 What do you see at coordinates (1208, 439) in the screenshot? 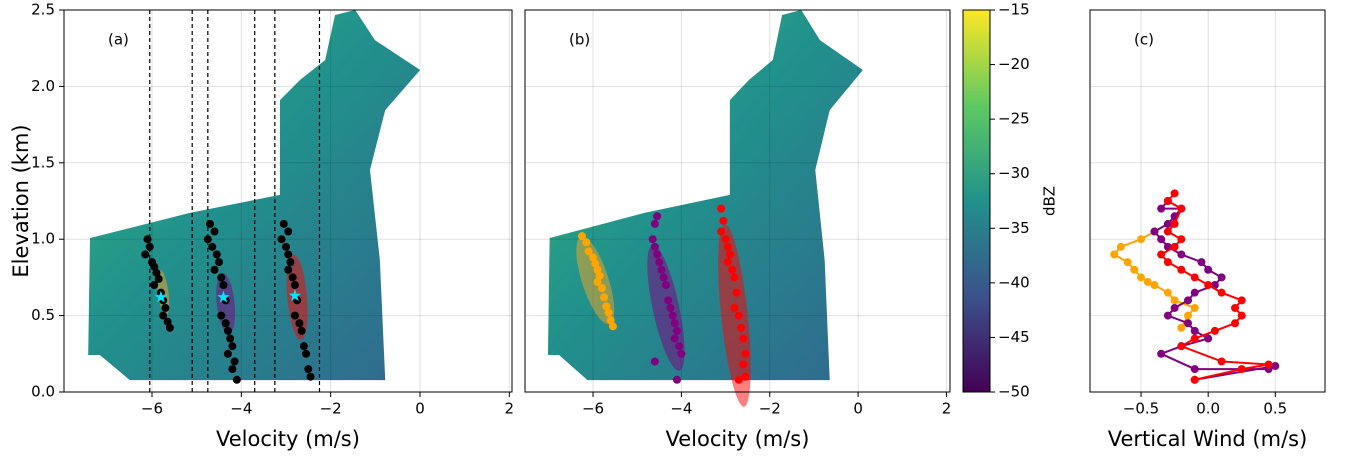
I see `x-axis-label: Vertical Wind (m/s)` at bounding box center [1208, 439].